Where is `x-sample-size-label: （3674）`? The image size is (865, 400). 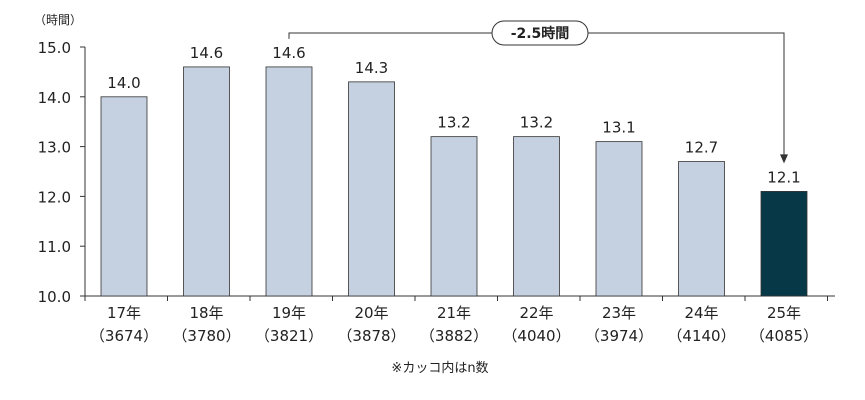
x-sample-size-label: （3674） is located at coordinates (124, 336).